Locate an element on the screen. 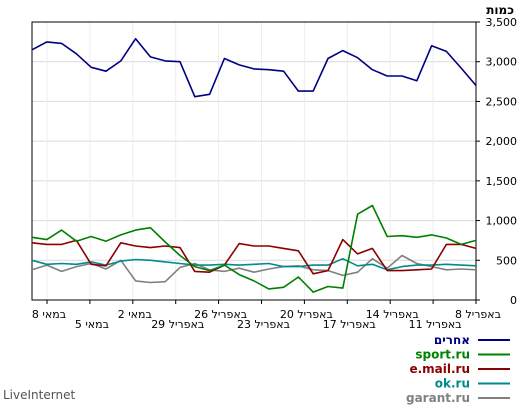 The width and height of the screenshot is (520, 405). y-tick-label: 3,500 is located at coordinates (502, 22).